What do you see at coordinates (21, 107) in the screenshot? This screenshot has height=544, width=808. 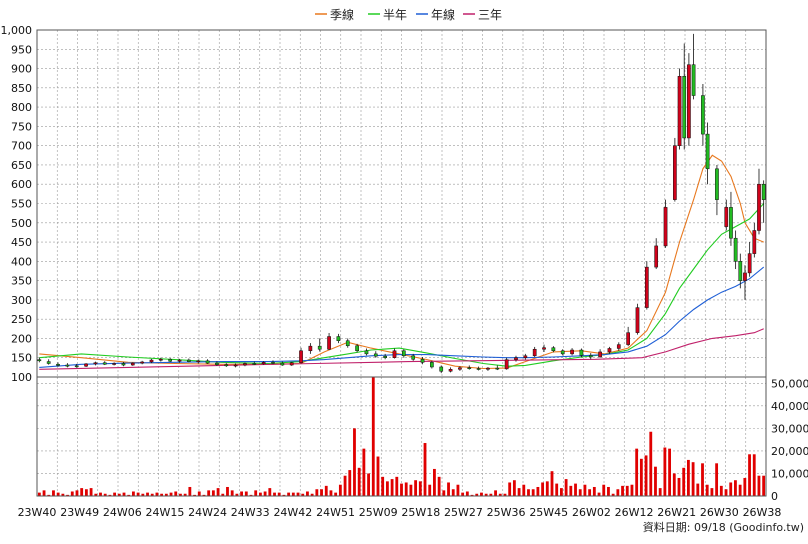 I see `price-tick-label: 800` at bounding box center [21, 107].